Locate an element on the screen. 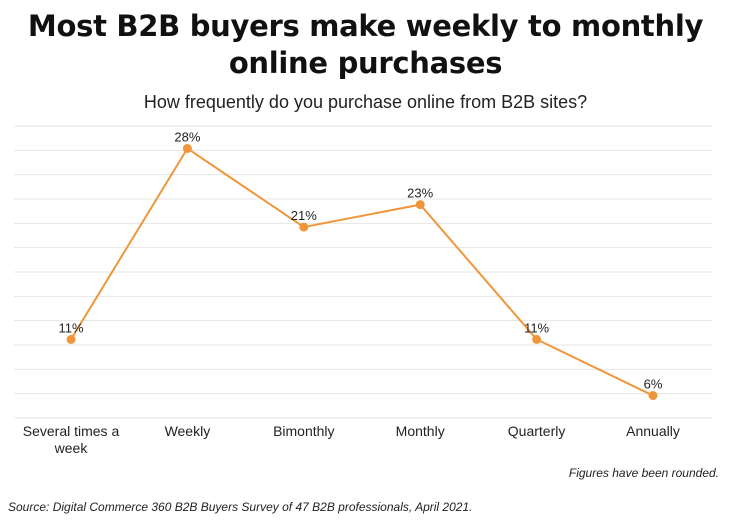  x-tick-label: Quarterly is located at coordinates (537, 431).